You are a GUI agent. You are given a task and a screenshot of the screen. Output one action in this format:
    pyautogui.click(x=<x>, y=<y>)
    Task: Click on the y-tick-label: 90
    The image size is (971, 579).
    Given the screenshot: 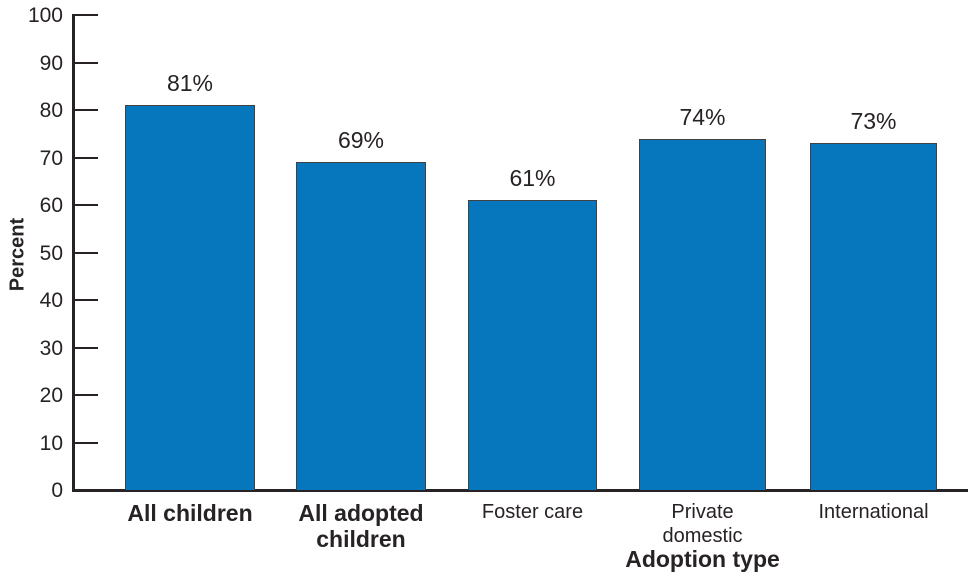 What is the action you would take?
    pyautogui.click(x=51, y=63)
    